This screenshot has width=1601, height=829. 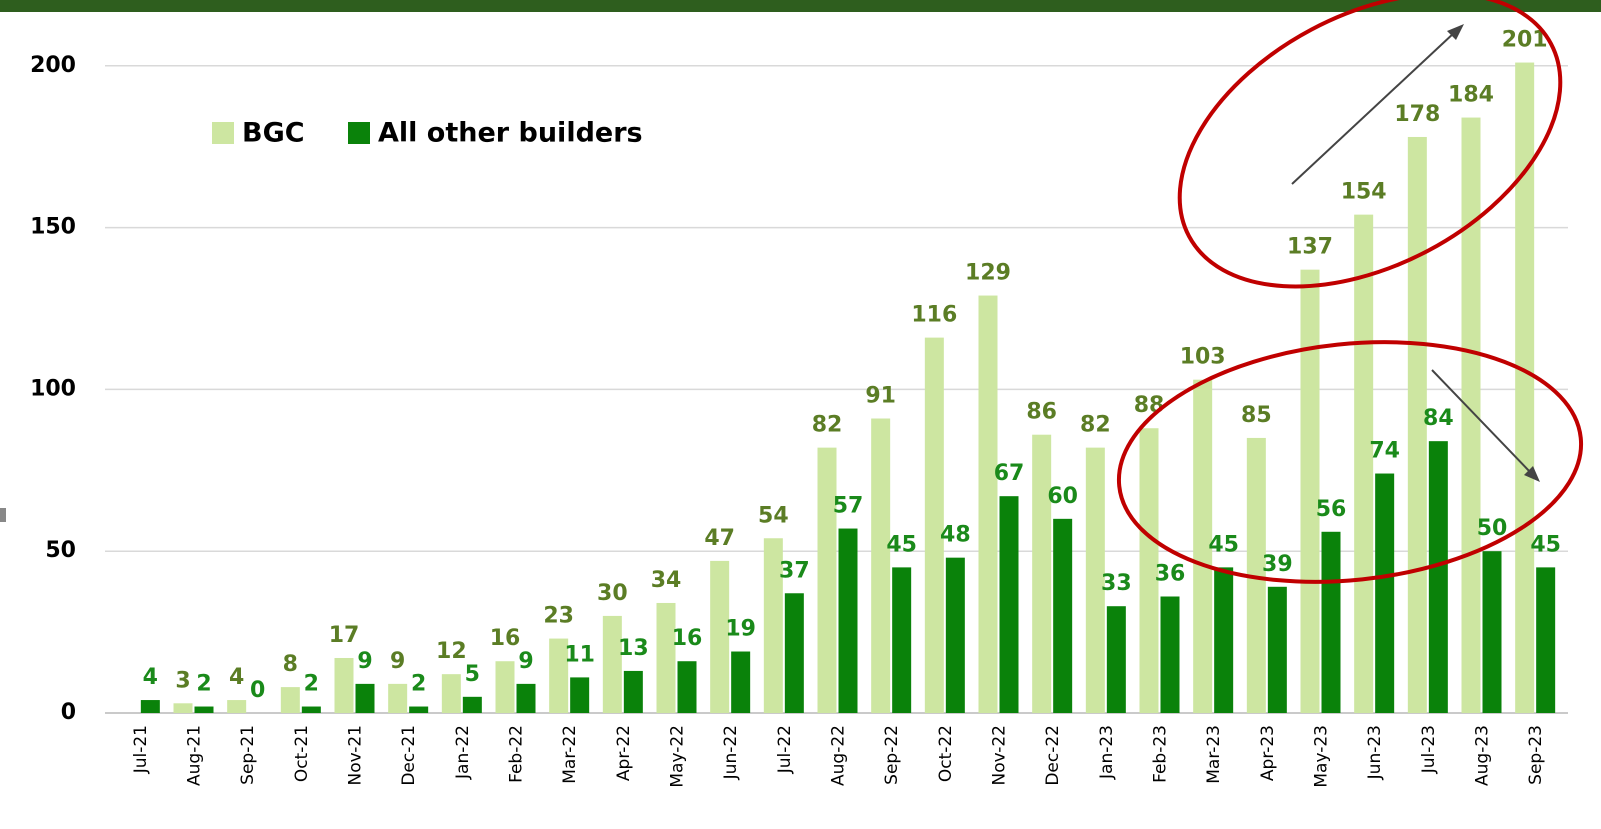 What do you see at coordinates (463, 752) in the screenshot?
I see `x-tick-label: Jan-22` at bounding box center [463, 752].